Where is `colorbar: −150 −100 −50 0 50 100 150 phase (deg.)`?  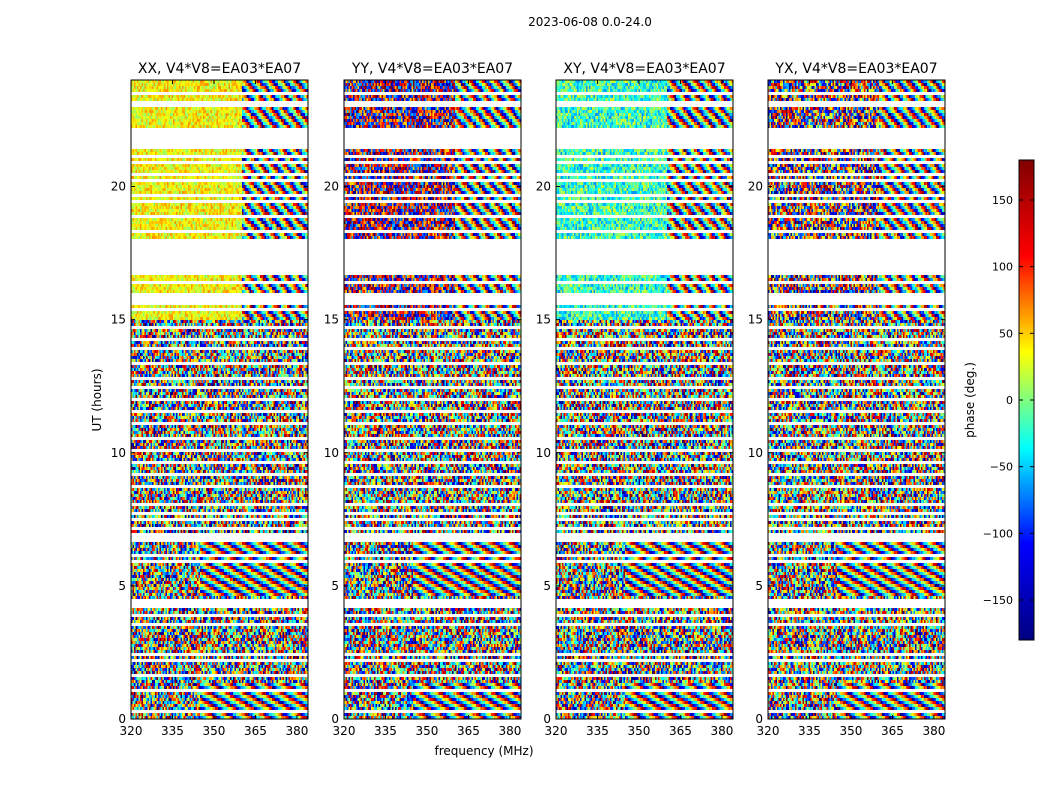
colorbar: −150 −100 −50 0 50 100 150 phase (deg.) is located at coordinates (999, 400).